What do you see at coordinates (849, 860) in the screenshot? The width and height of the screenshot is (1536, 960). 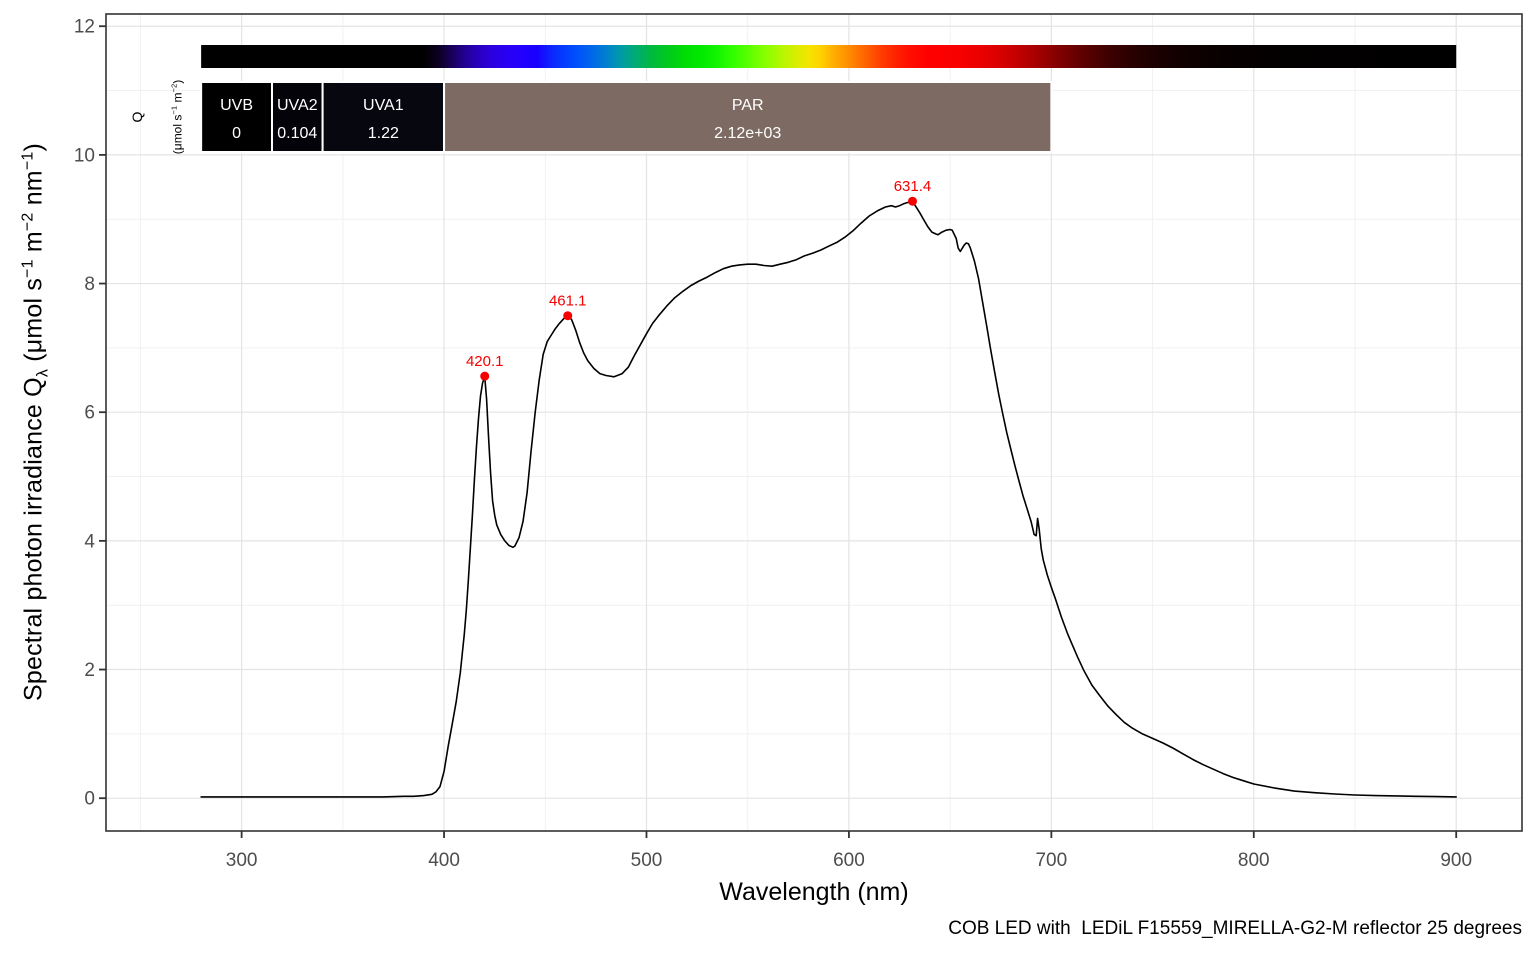 I see `x-tick-label: 600` at bounding box center [849, 860].